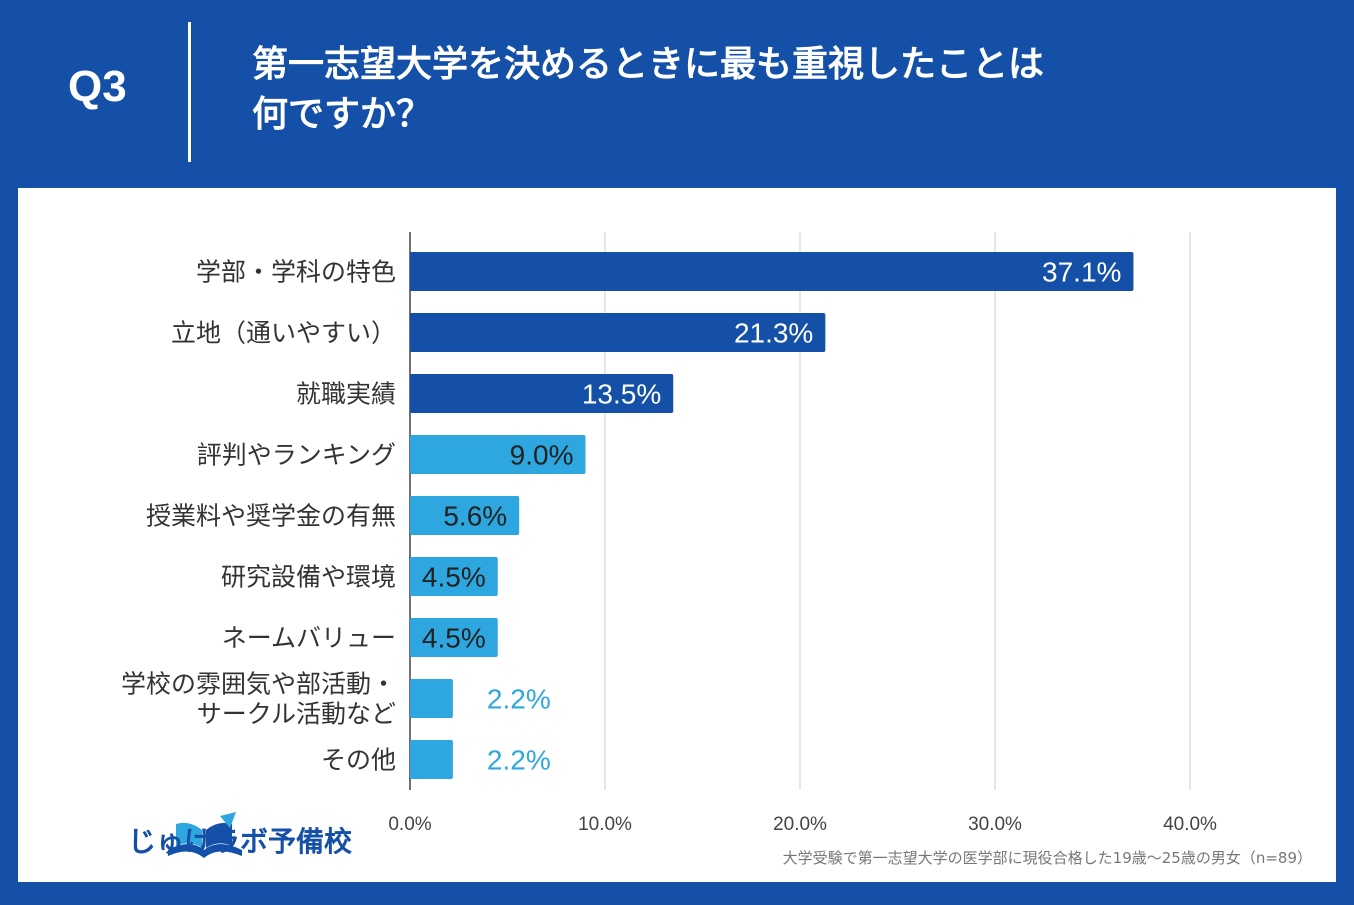 The height and width of the screenshot is (905, 1354). What do you see at coordinates (296, 714) in the screenshot?
I see `category-label: サークル活動など` at bounding box center [296, 714].